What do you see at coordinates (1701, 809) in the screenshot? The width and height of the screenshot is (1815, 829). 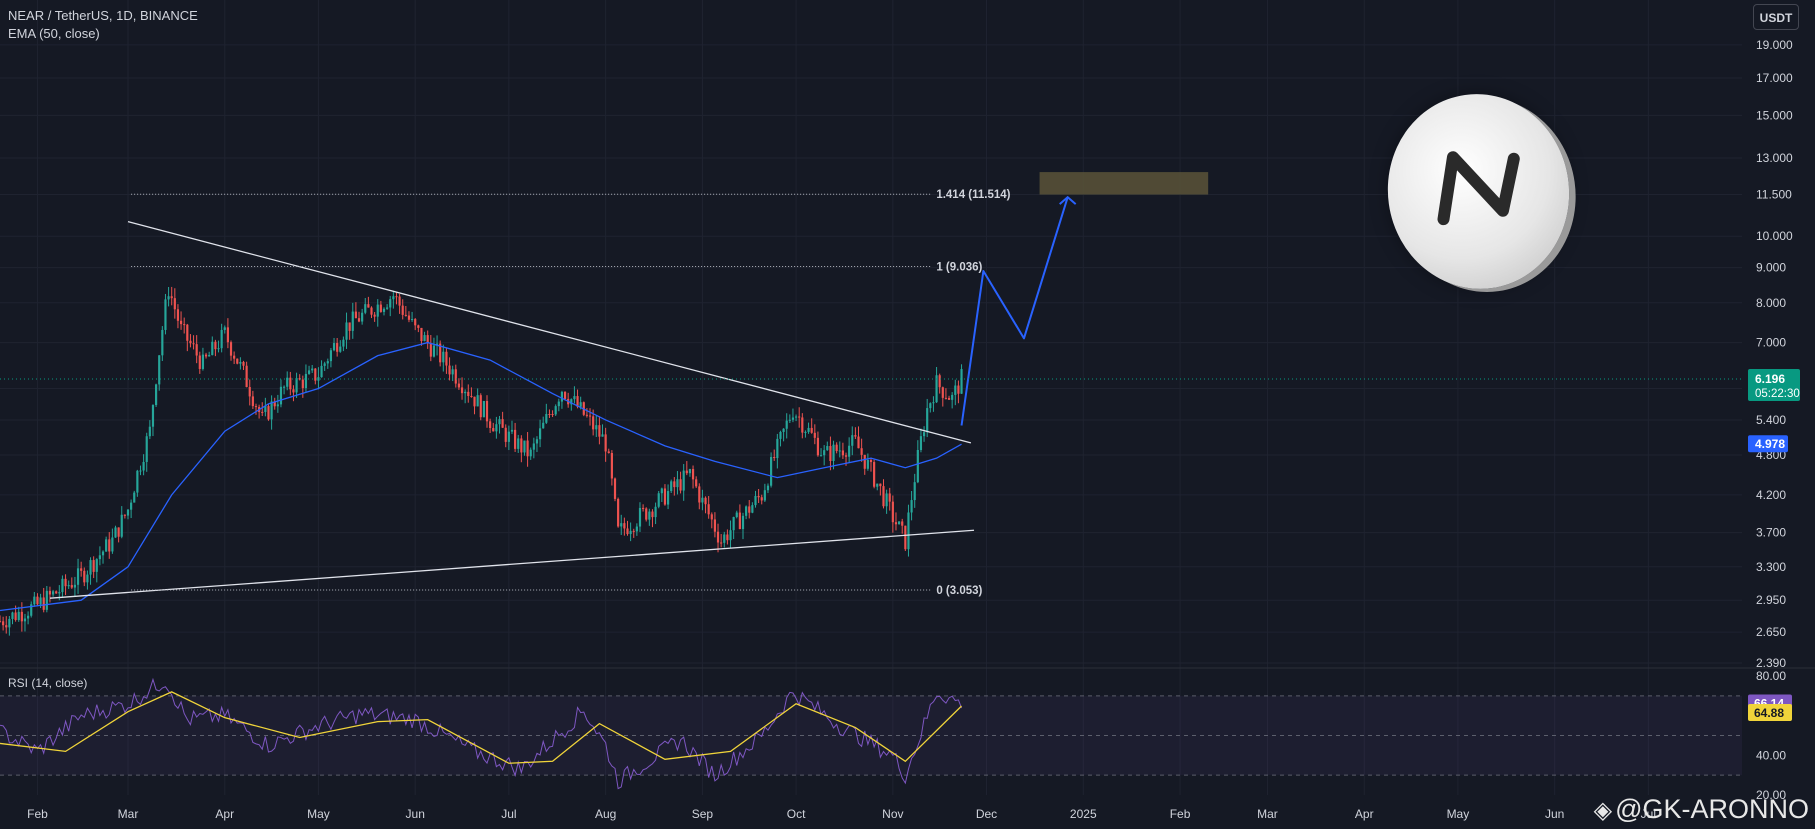 I see `author-watermark: ◈ @GK-ARONNO` at bounding box center [1701, 809].